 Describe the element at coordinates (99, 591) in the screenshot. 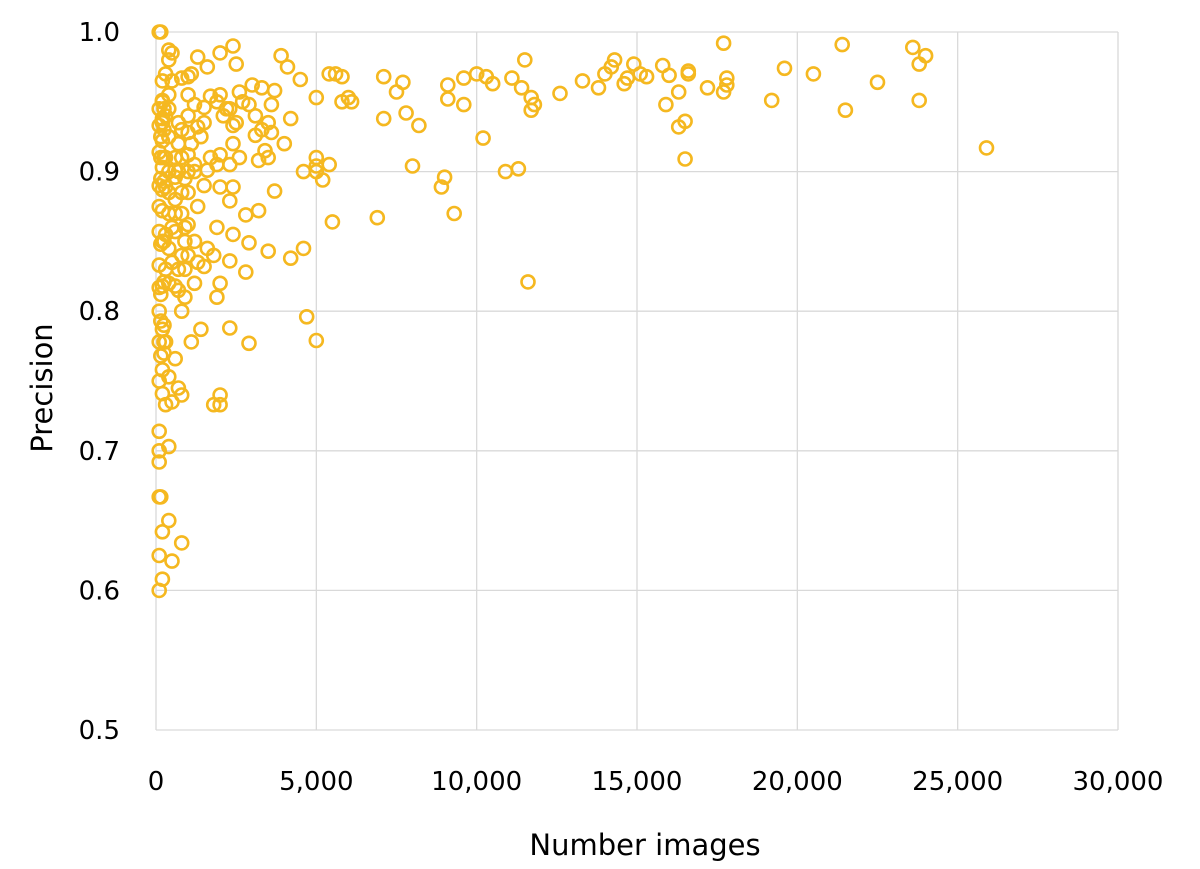

I see `y-tick-label: 0.6` at that location.